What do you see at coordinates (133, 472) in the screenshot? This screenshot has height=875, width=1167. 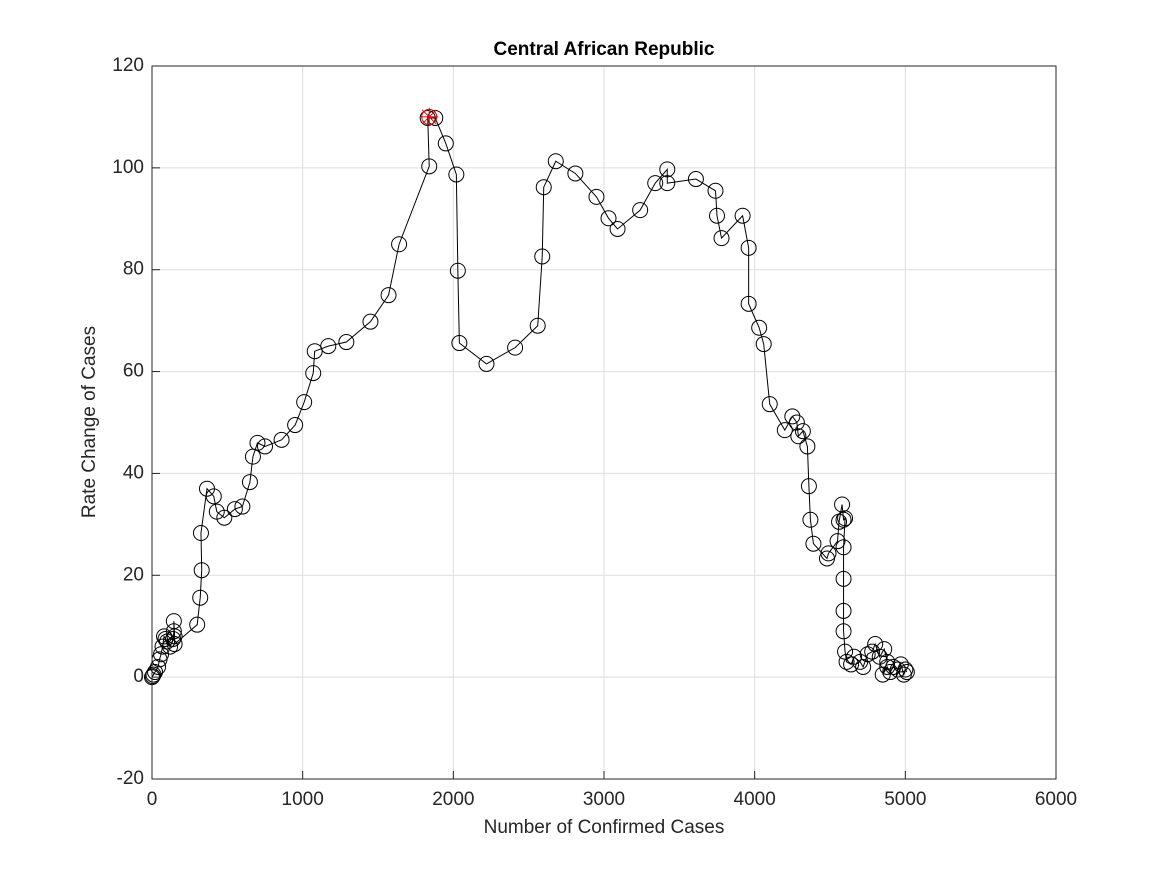 I see `y-tick-label: 40` at bounding box center [133, 472].